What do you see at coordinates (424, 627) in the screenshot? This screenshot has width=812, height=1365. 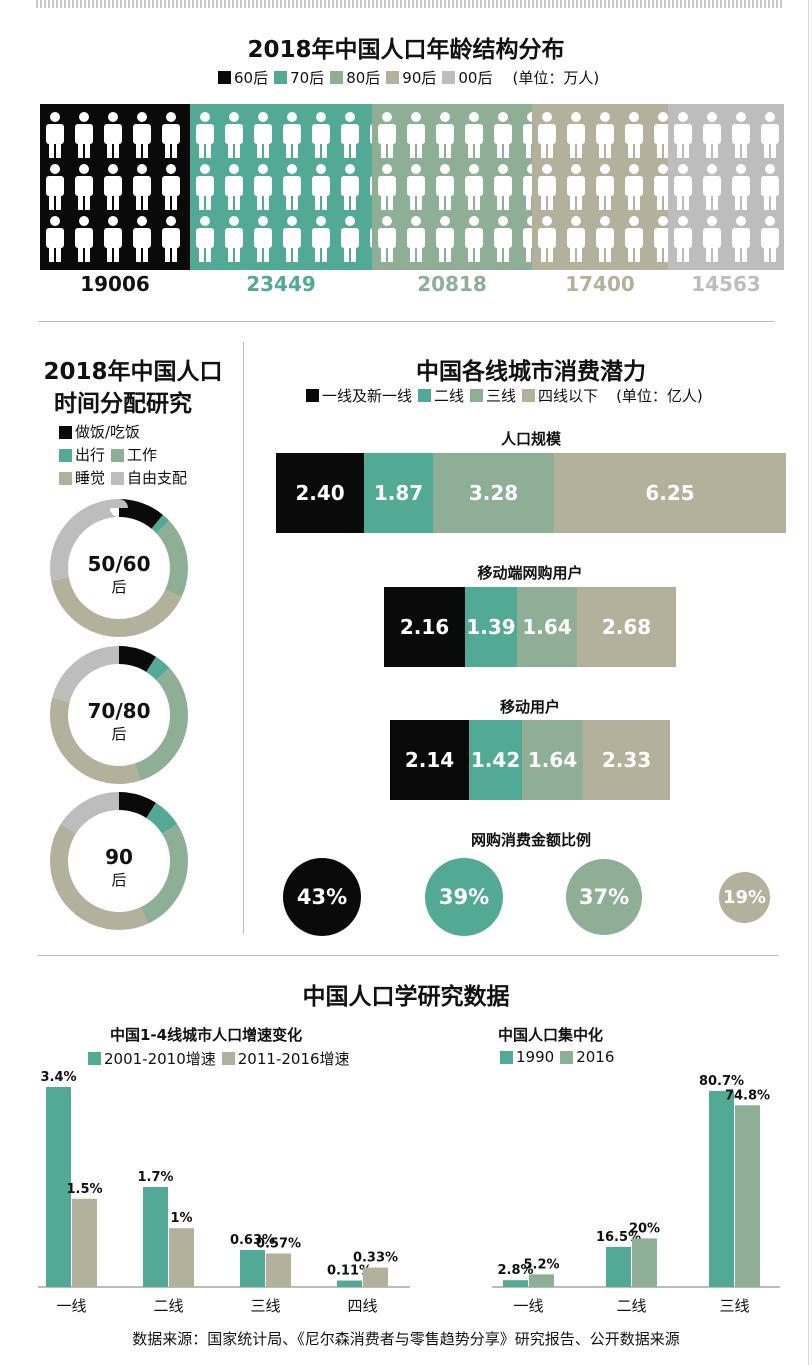 I see `bar-seg: 2.16` at bounding box center [424, 627].